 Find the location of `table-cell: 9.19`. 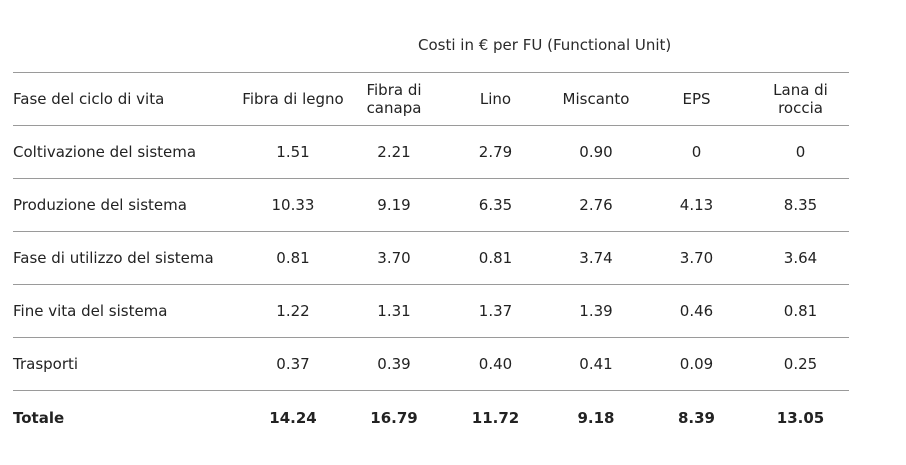

table-cell: 9.19 is located at coordinates (394, 205).